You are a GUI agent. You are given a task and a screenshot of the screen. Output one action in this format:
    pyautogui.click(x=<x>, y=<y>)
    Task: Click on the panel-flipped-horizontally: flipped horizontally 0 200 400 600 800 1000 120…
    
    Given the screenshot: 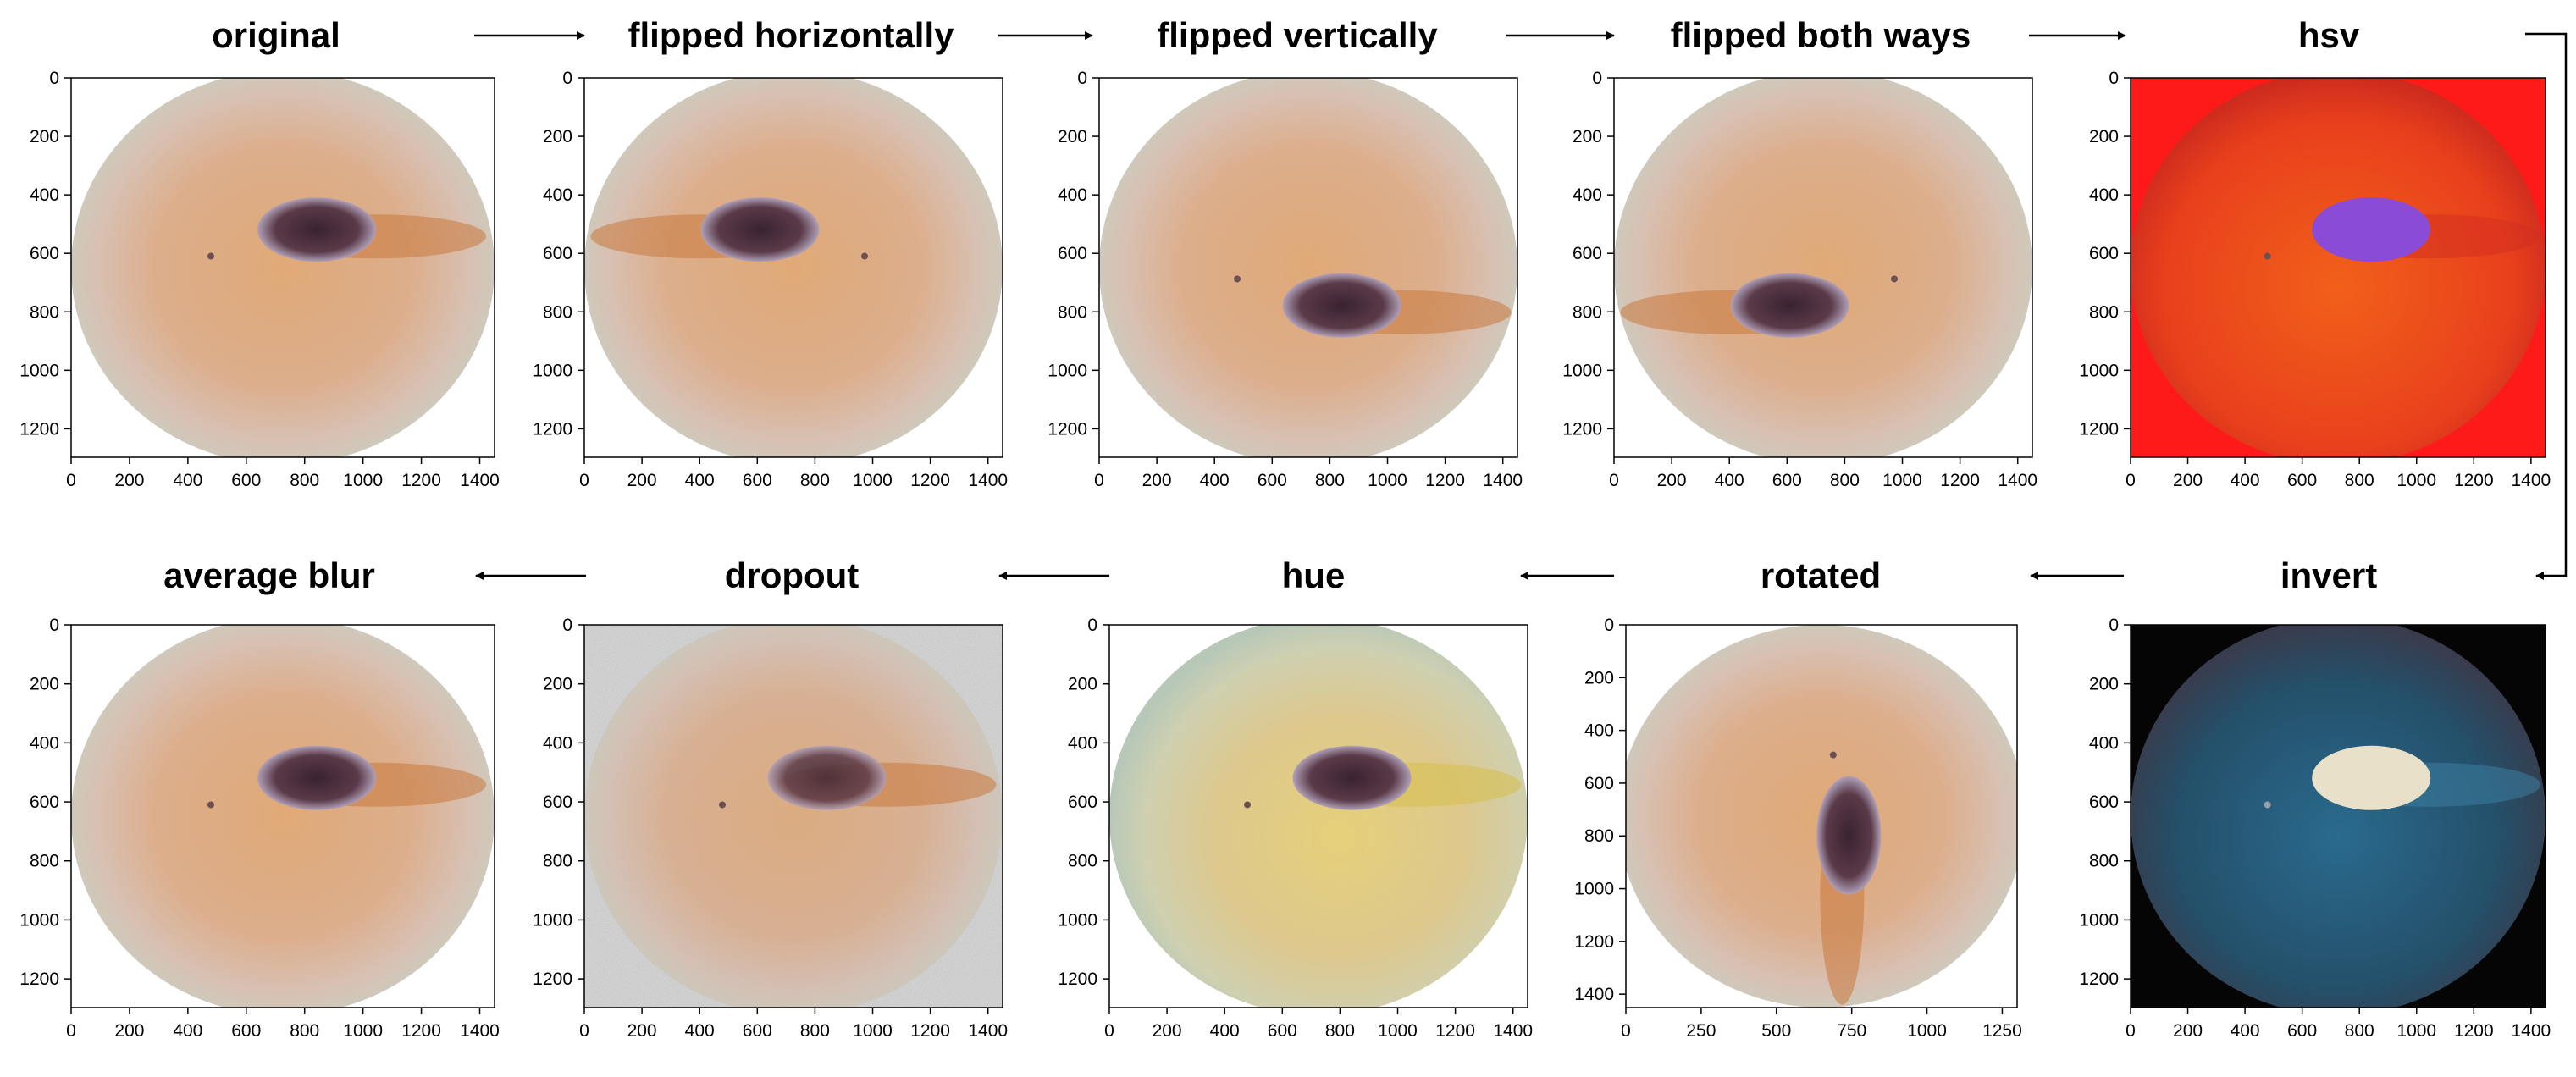 What is the action you would take?
    pyautogui.click(x=770, y=252)
    